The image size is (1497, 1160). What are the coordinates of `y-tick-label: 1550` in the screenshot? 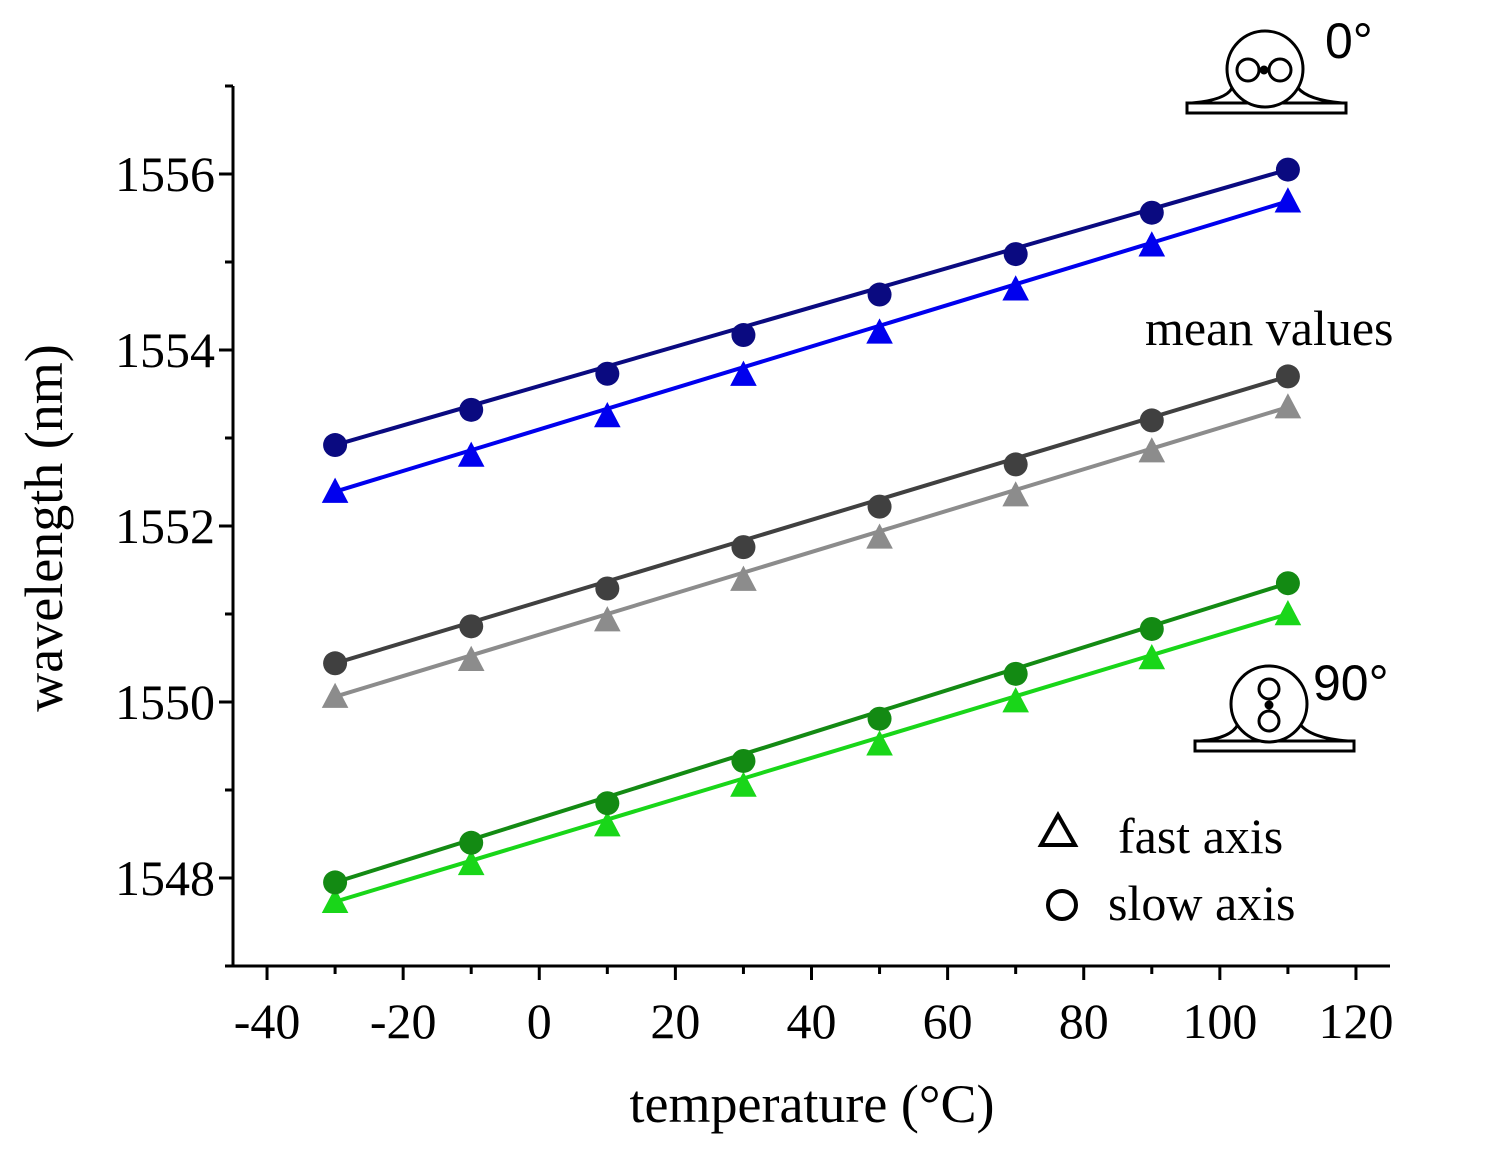 It's located at (165, 702).